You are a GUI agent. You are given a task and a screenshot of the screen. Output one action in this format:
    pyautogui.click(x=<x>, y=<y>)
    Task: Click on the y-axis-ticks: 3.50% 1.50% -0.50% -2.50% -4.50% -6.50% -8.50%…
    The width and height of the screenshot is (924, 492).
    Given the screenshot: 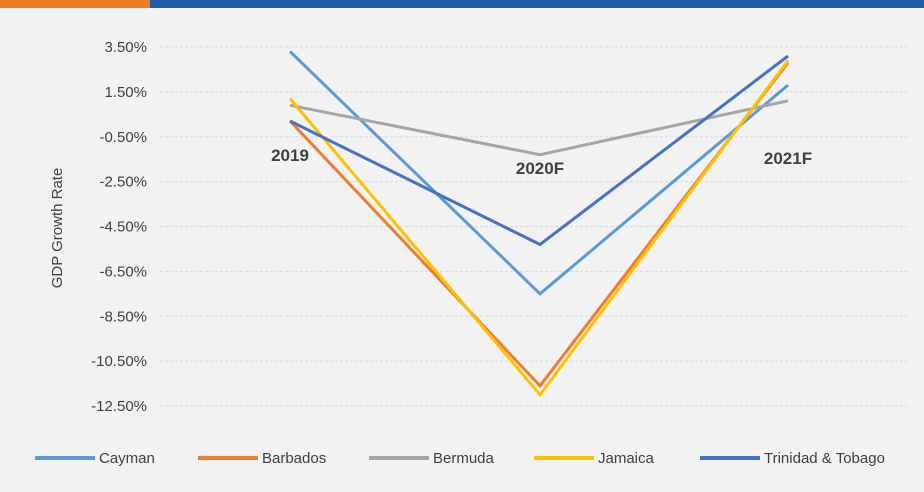 What is the action you would take?
    pyautogui.click(x=119, y=227)
    